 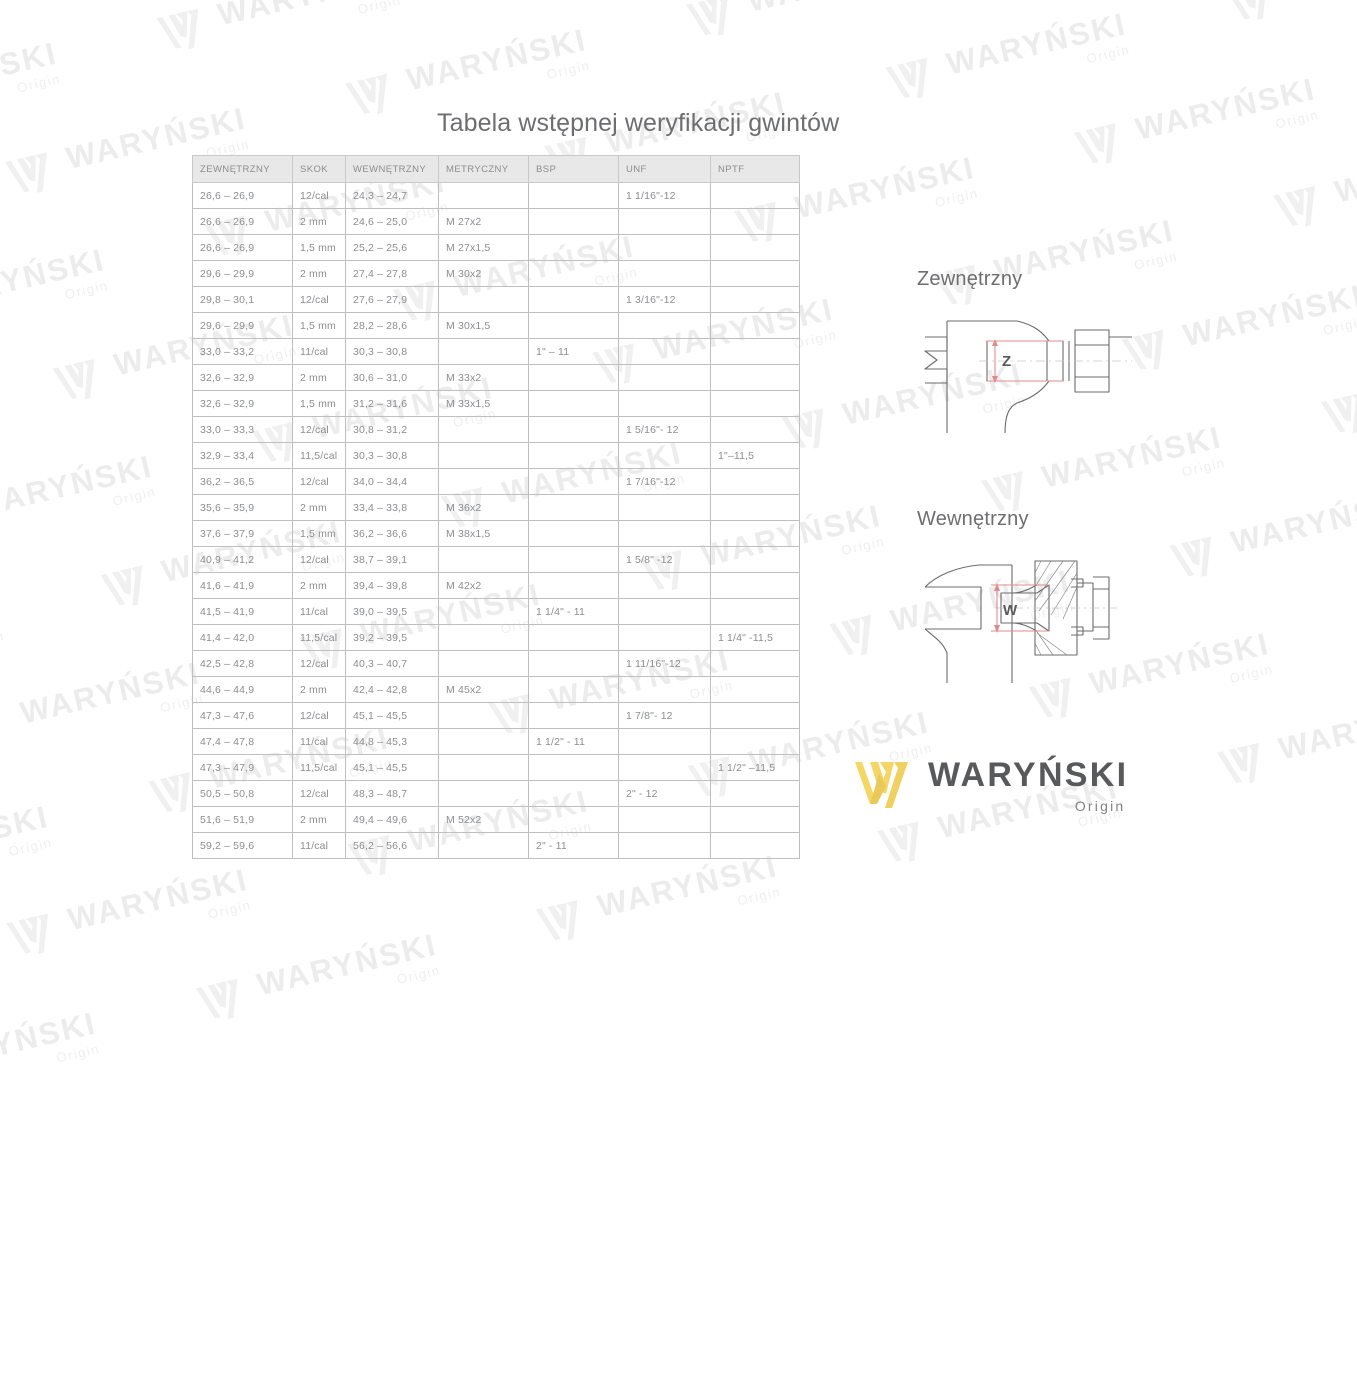 What do you see at coordinates (1032, 600) in the screenshot?
I see `diagram-internal: Wewnętrzny` at bounding box center [1032, 600].